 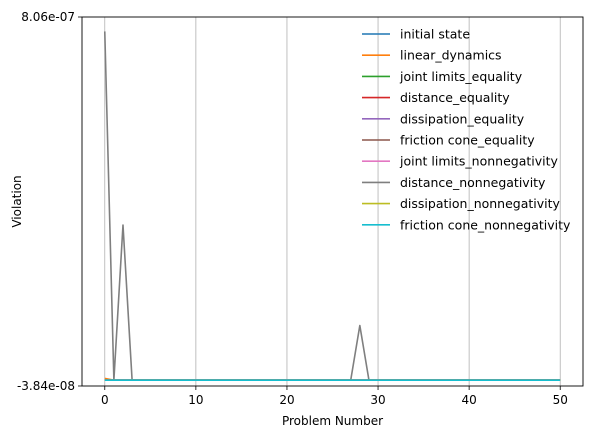 I want to click on x-axis-ticks: 0 10 20 30 40 50, so click(x=334, y=396).